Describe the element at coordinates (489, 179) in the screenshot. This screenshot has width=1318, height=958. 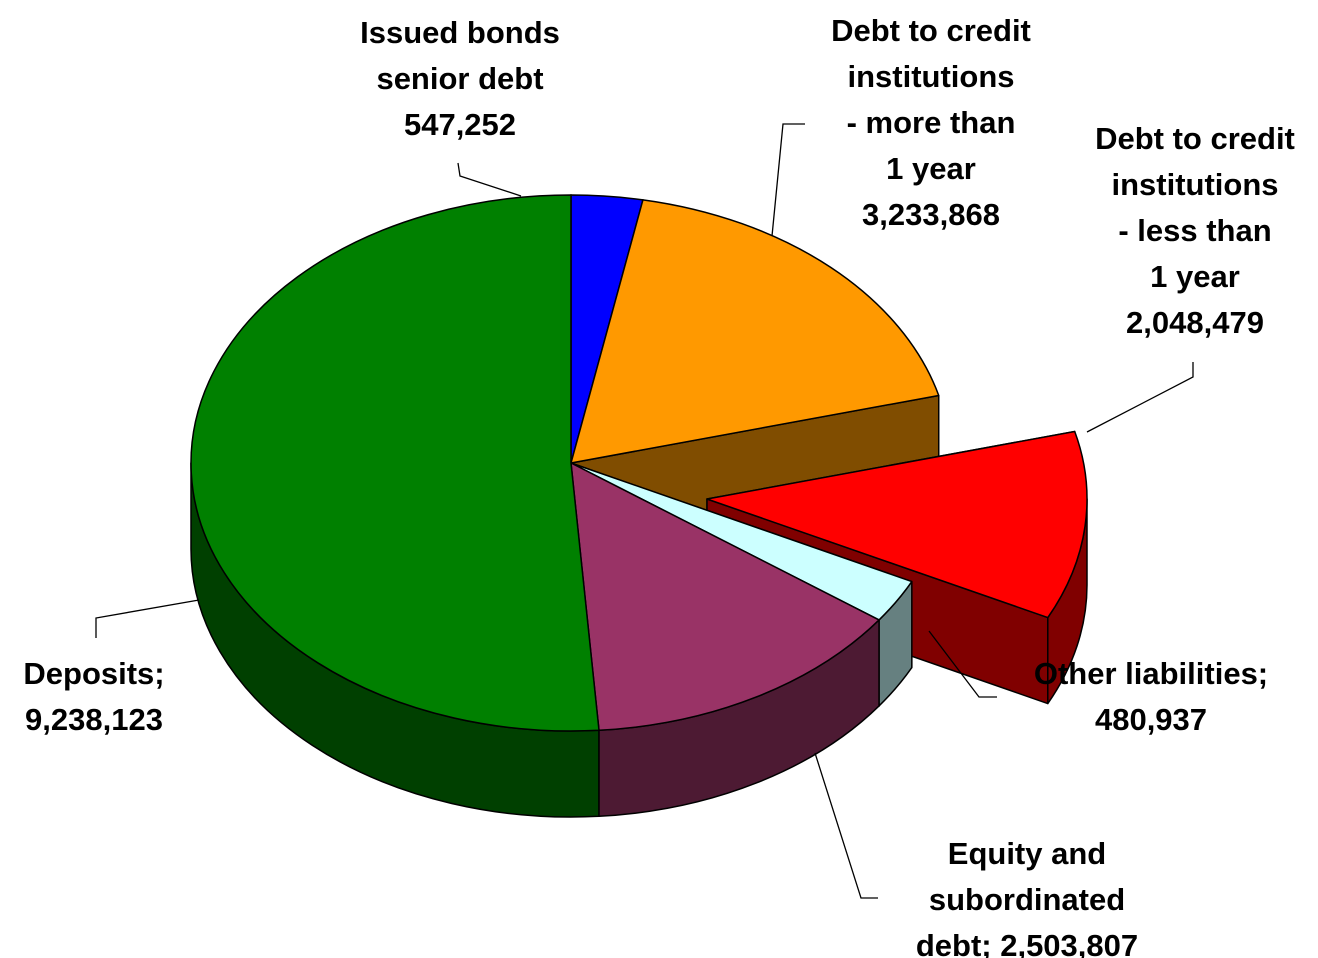
I see `leader-issued-bonds` at that location.